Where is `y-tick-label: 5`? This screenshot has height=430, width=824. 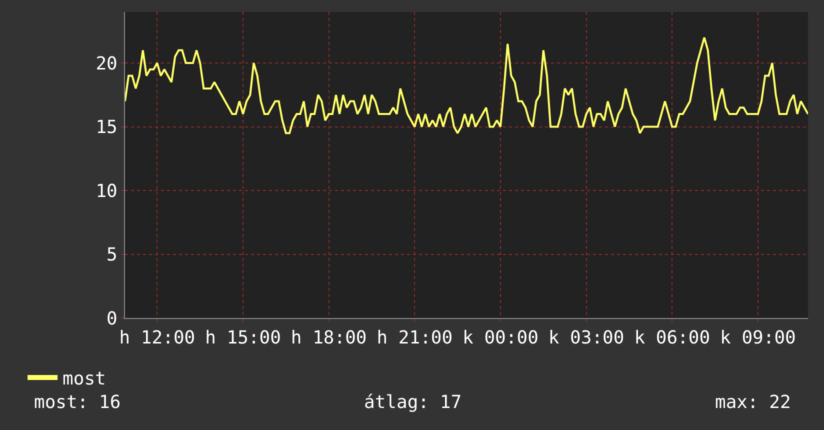
y-tick-label: 5 is located at coordinates (112, 255).